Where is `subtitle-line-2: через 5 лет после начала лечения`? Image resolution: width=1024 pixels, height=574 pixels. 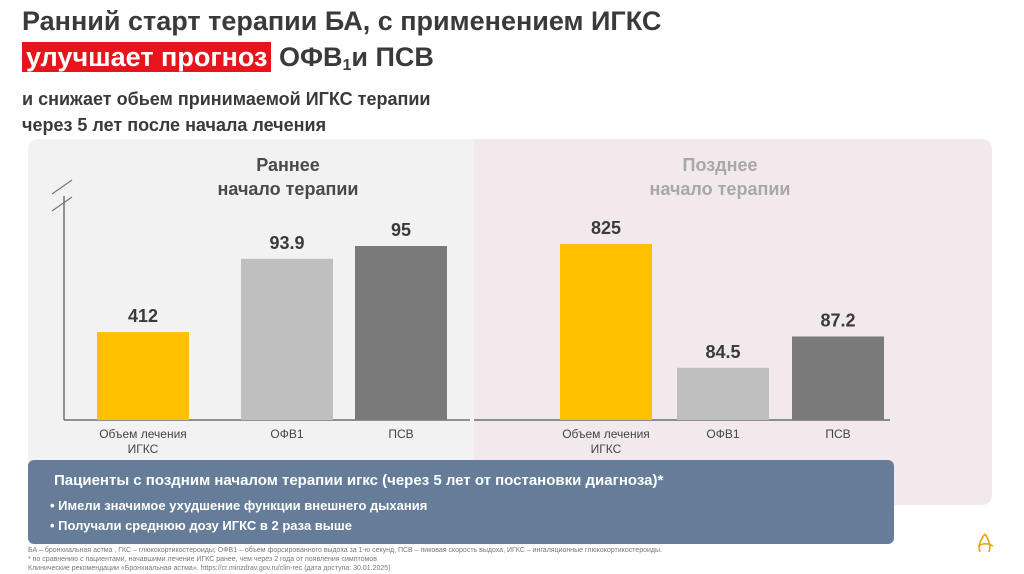
subtitle-line-2: через 5 лет после начала лечения is located at coordinates (174, 125).